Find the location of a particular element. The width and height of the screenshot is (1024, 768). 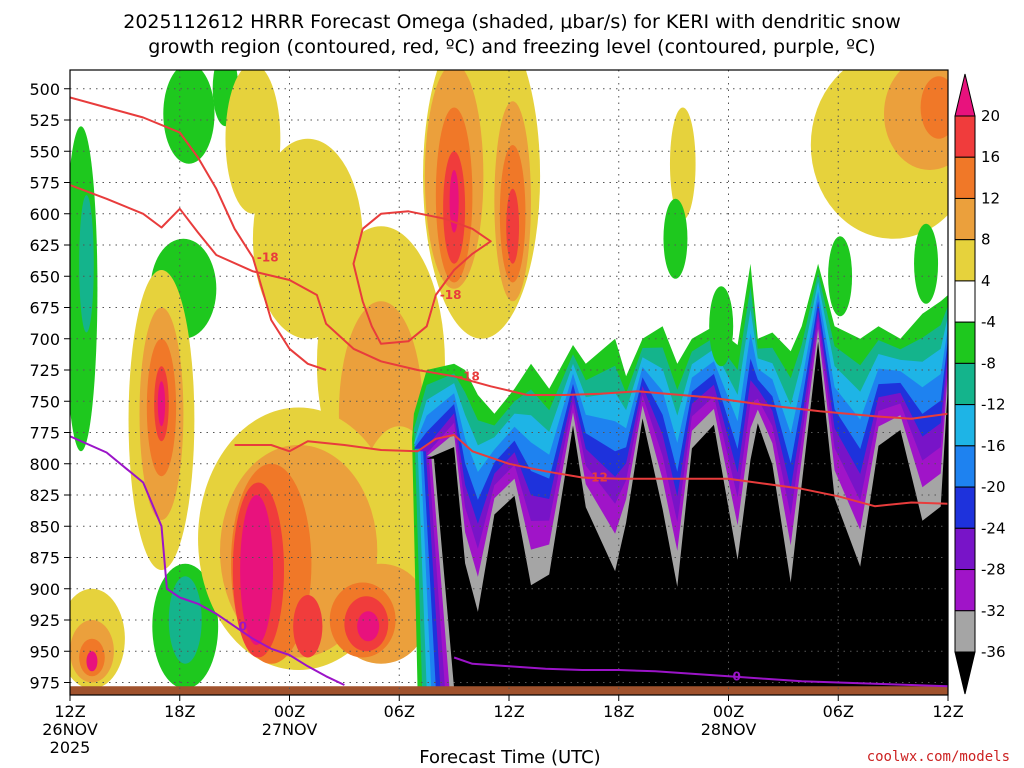

y-tick-label: 600 is located at coordinates (44, 214).